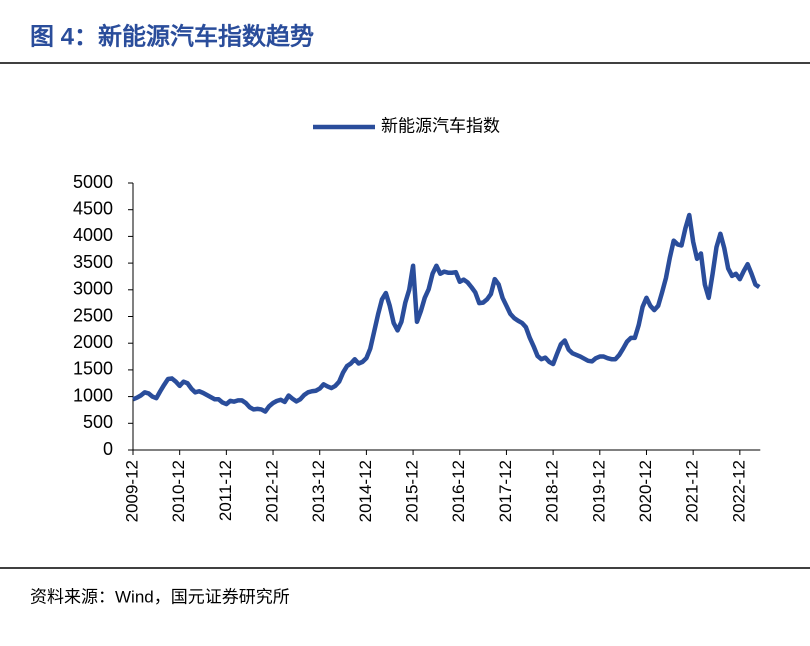  I want to click on x-tick-label: 2021-12, so click(692, 491).